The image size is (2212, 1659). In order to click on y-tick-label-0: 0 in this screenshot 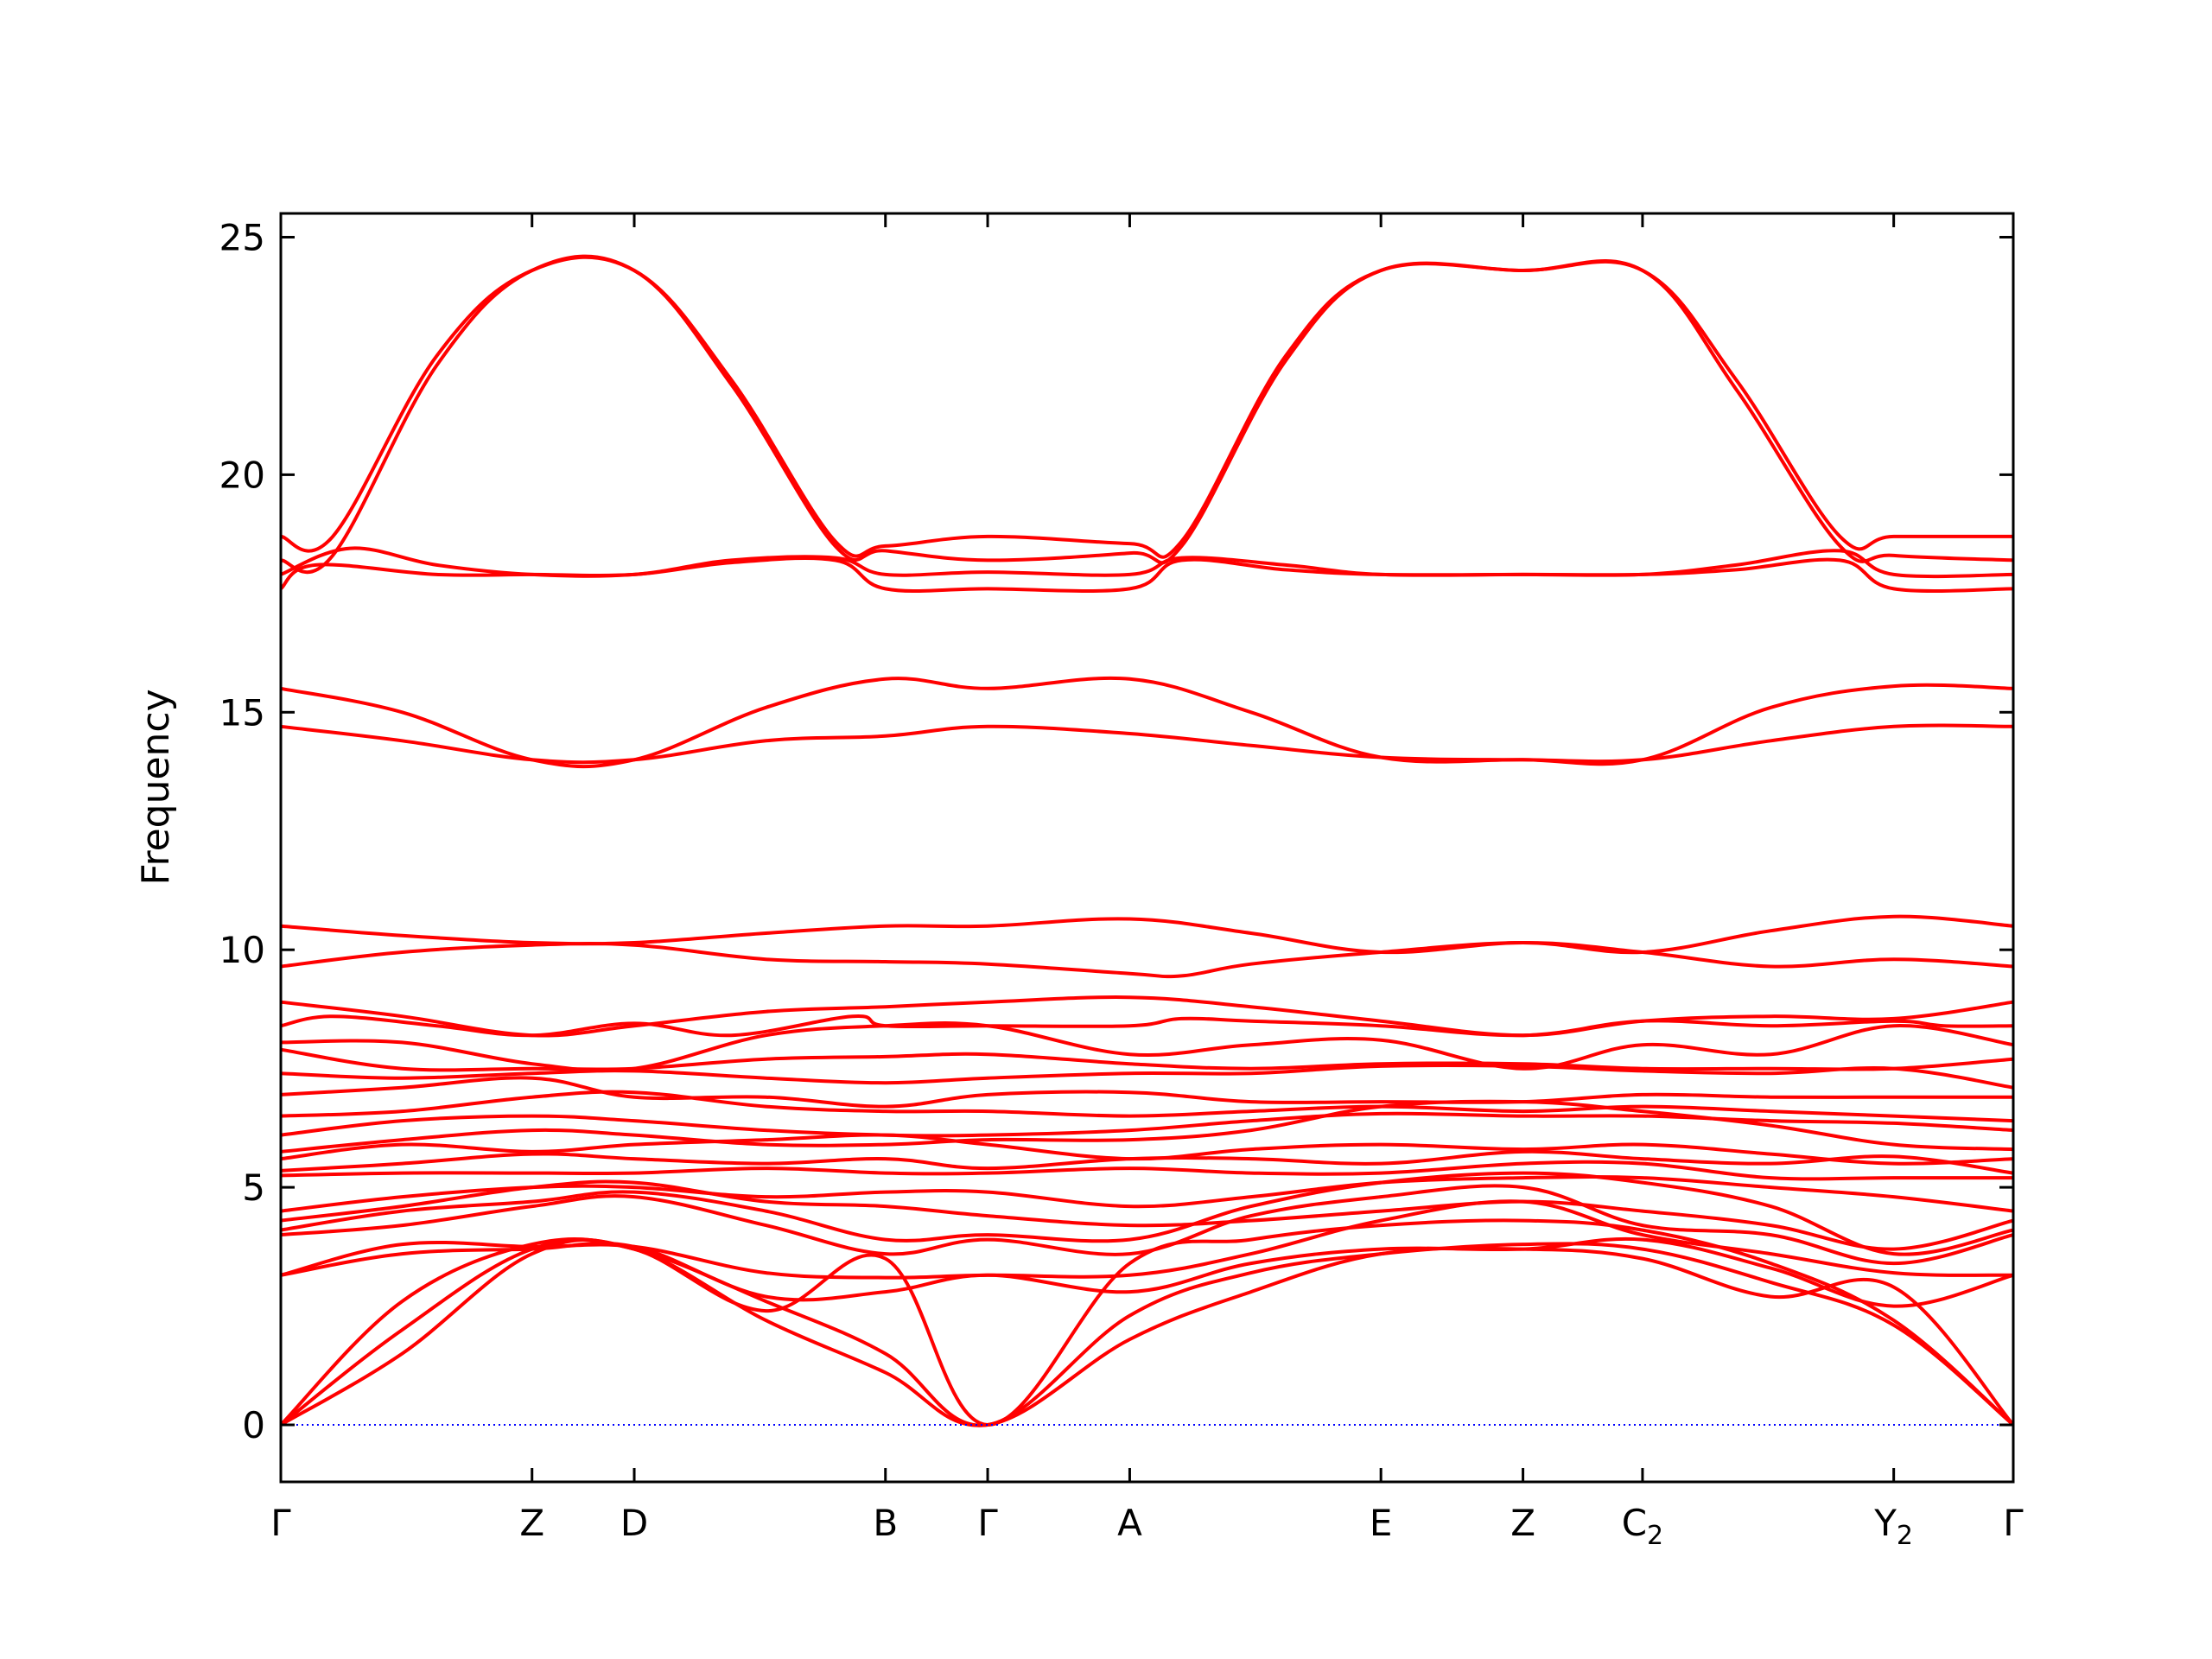, I will do `click(253, 1425)`.